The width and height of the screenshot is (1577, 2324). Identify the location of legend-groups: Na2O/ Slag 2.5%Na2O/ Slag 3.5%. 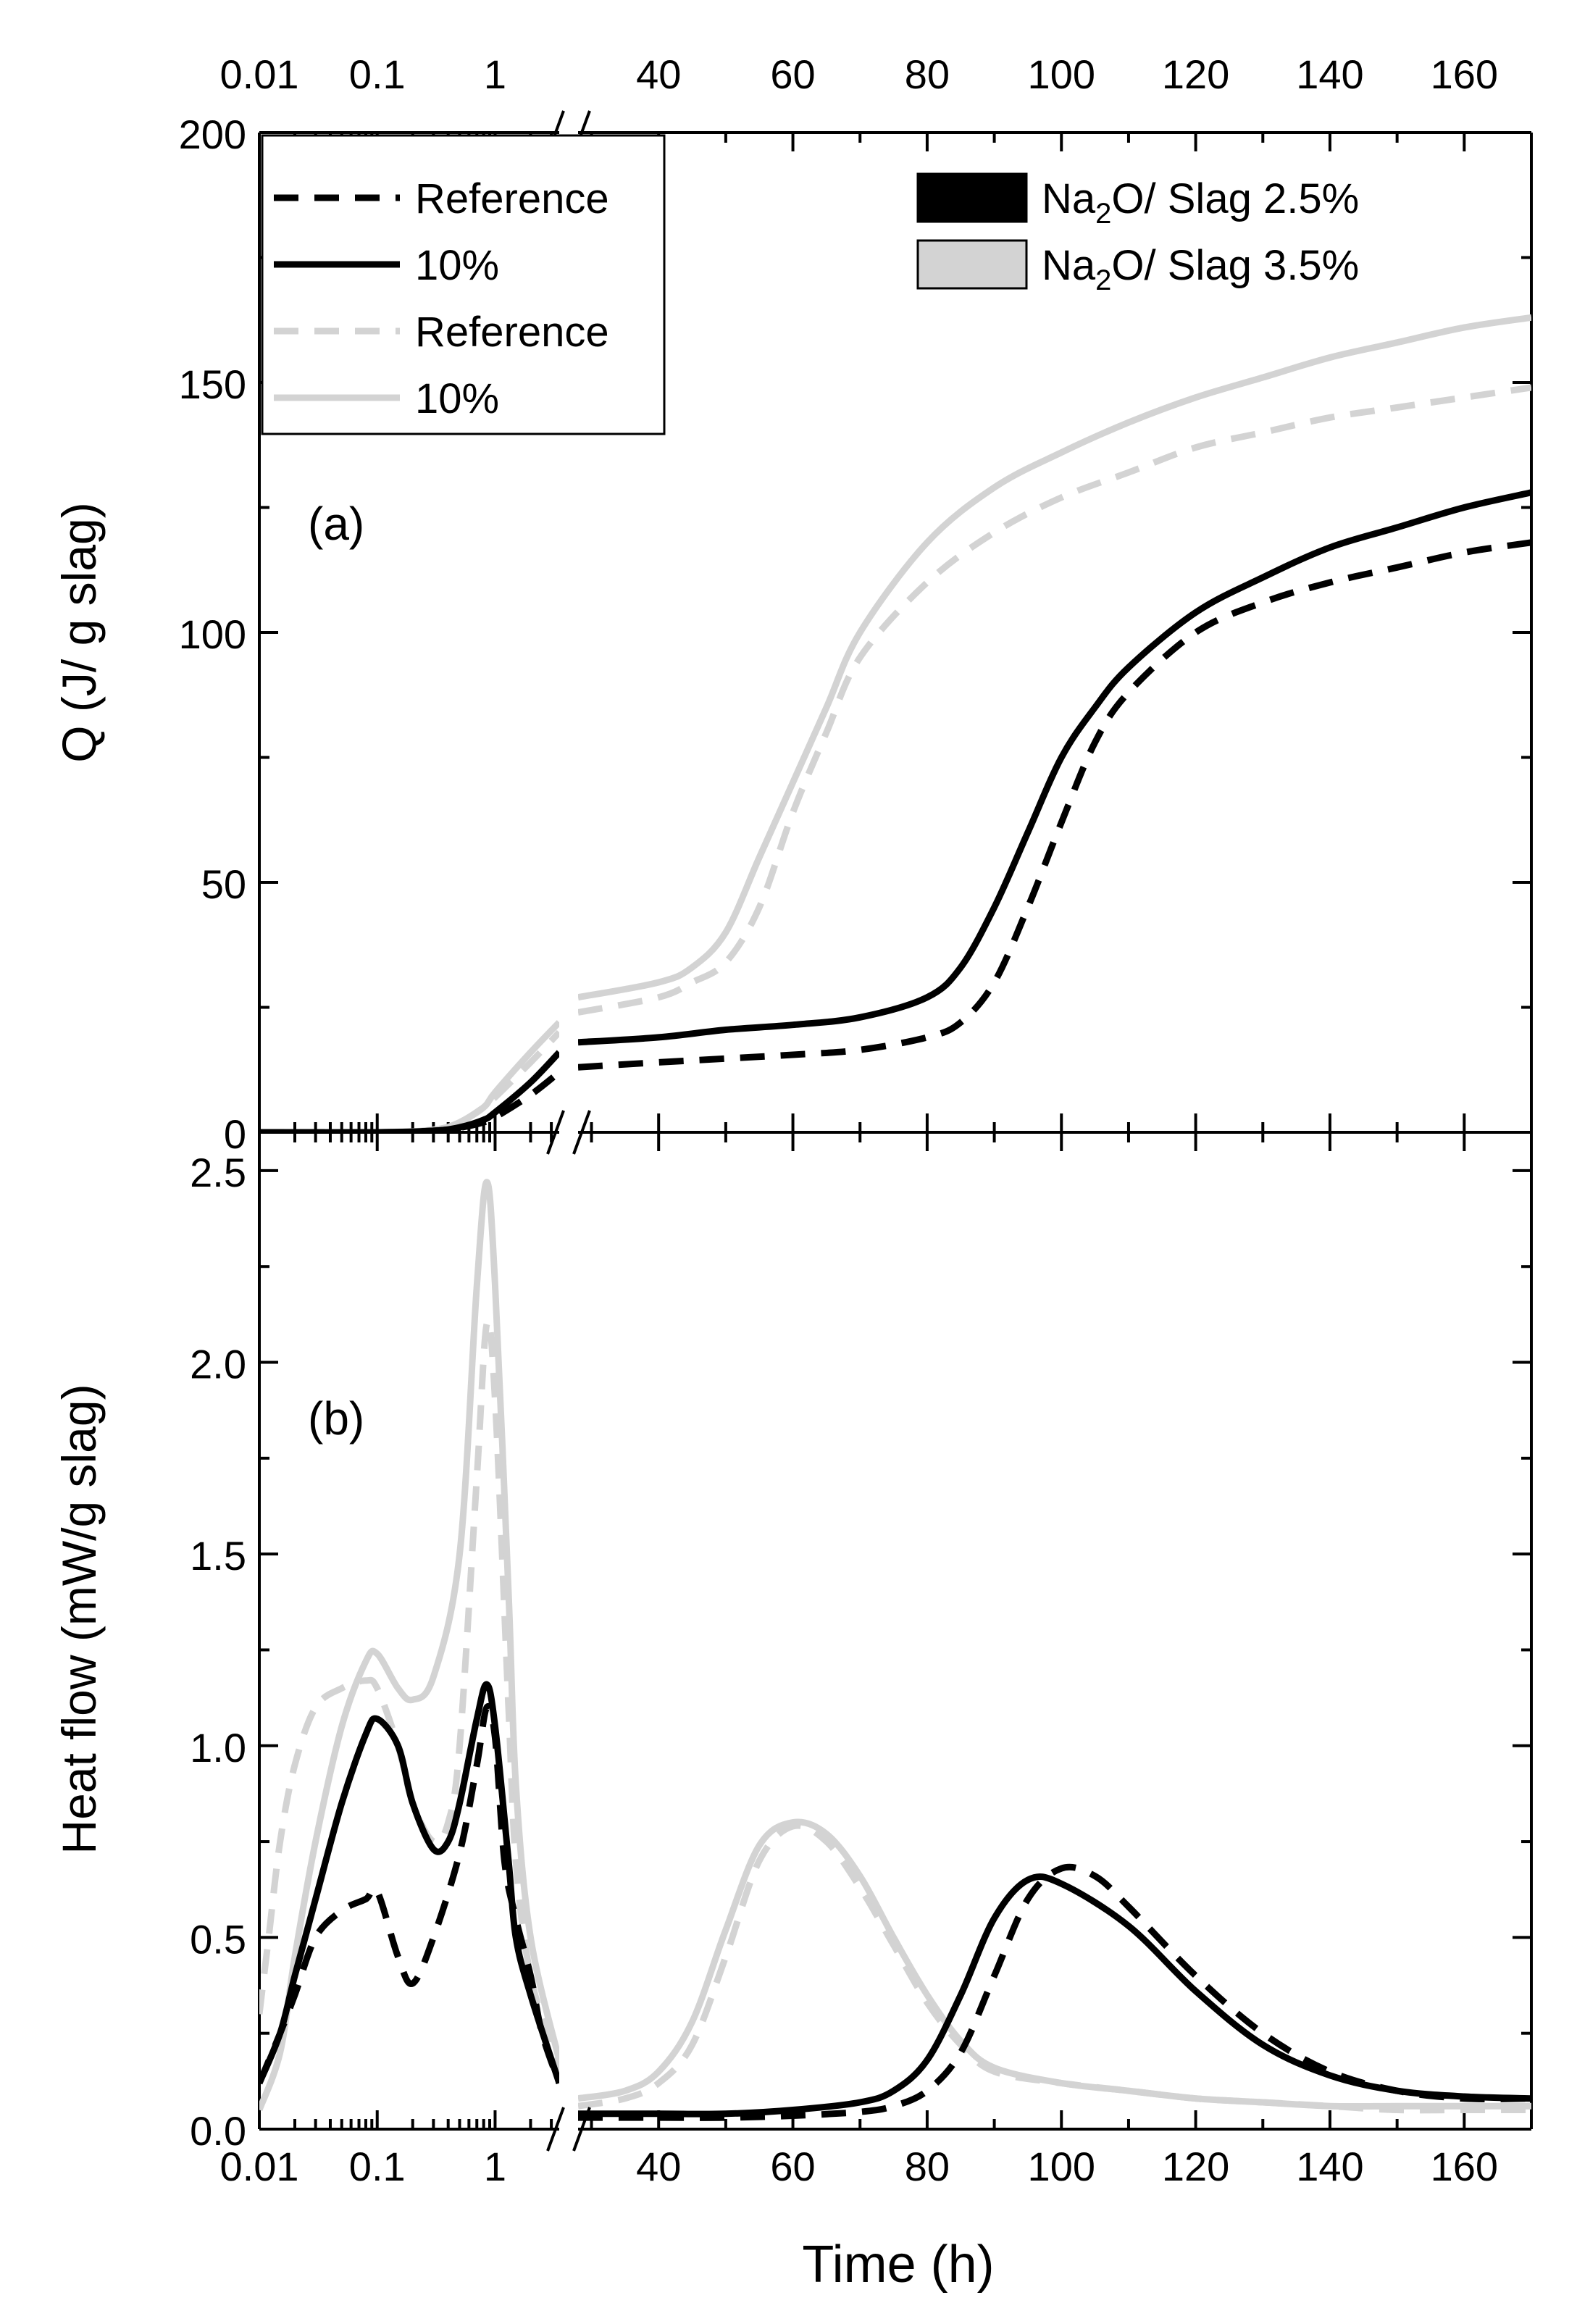
(1137, 234).